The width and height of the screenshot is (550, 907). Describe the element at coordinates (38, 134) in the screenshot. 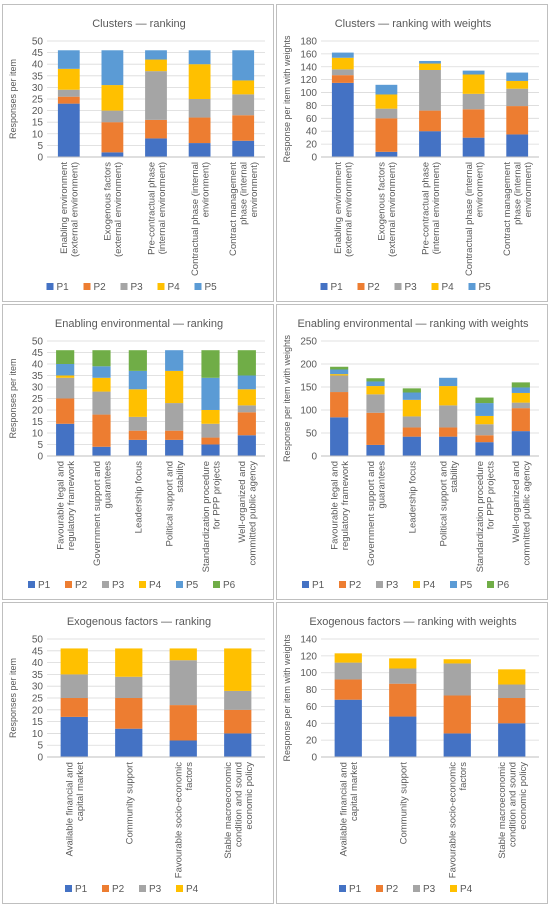

I see `y-tick-label: 10` at that location.